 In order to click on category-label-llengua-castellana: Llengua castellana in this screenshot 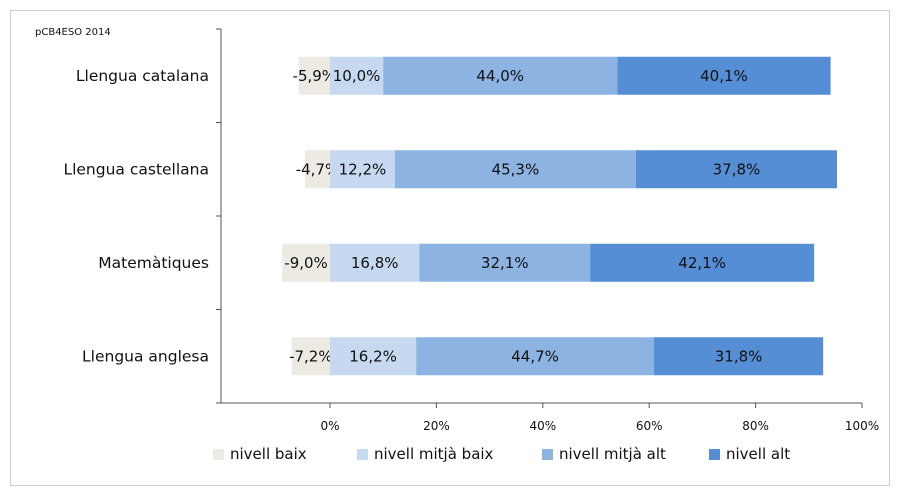, I will do `click(136, 169)`.